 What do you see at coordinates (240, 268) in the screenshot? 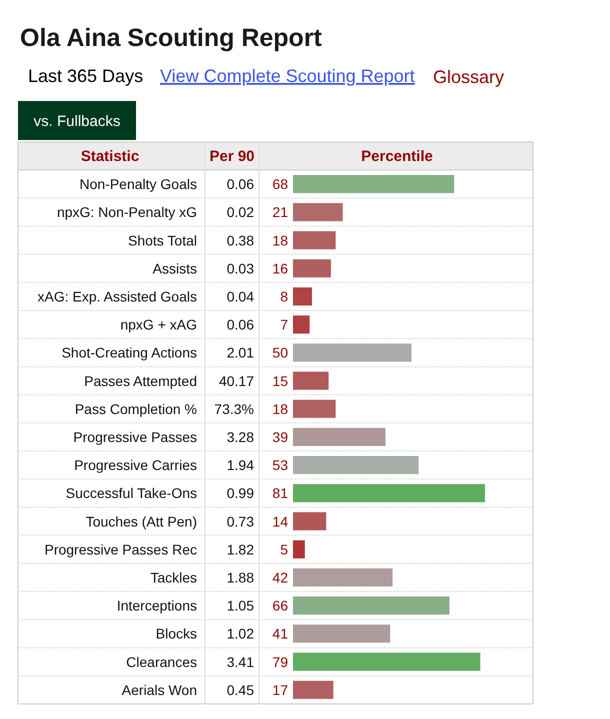
I see `text: 0.03` at bounding box center [240, 268].